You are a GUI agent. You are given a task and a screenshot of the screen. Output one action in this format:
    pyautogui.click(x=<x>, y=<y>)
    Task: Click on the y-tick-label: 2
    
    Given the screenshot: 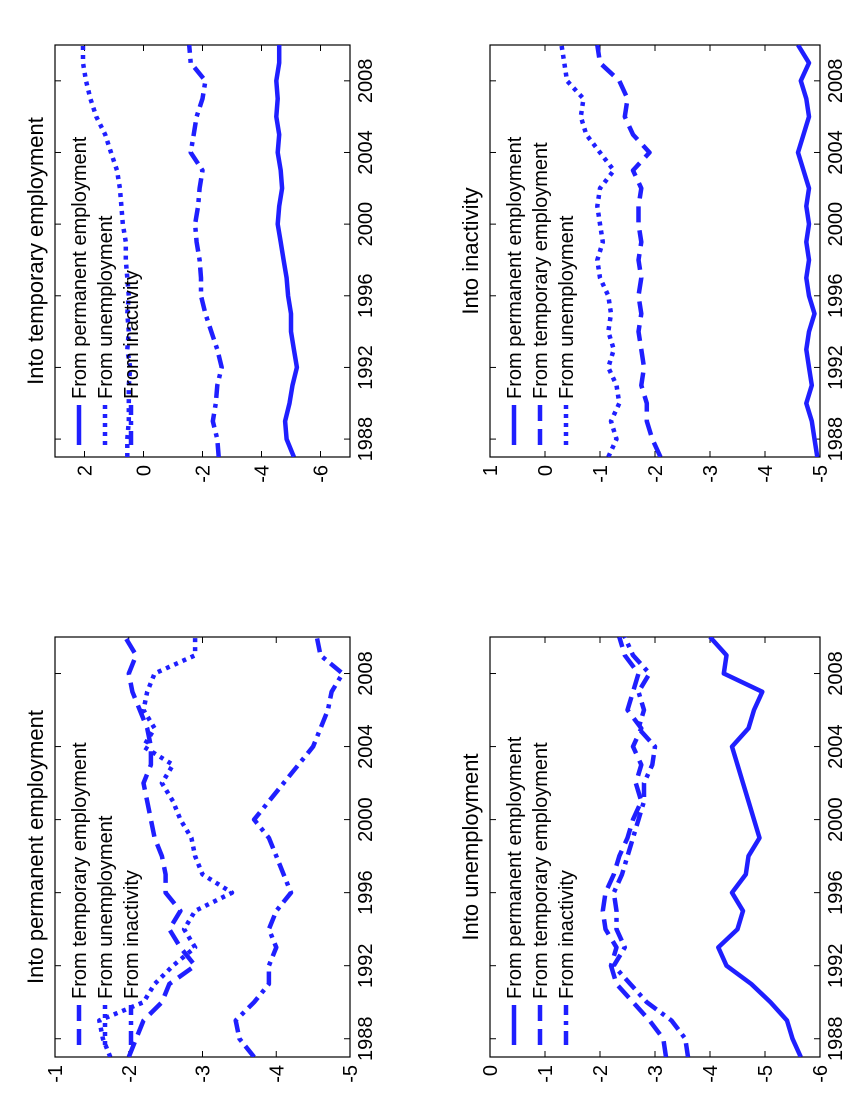 What is the action you would take?
    pyautogui.click(x=86, y=470)
    